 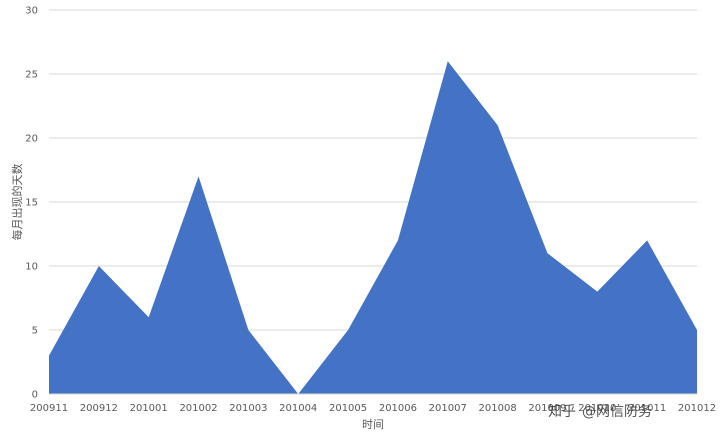 I want to click on watermark: 知乎 @网信防务, so click(x=600, y=411).